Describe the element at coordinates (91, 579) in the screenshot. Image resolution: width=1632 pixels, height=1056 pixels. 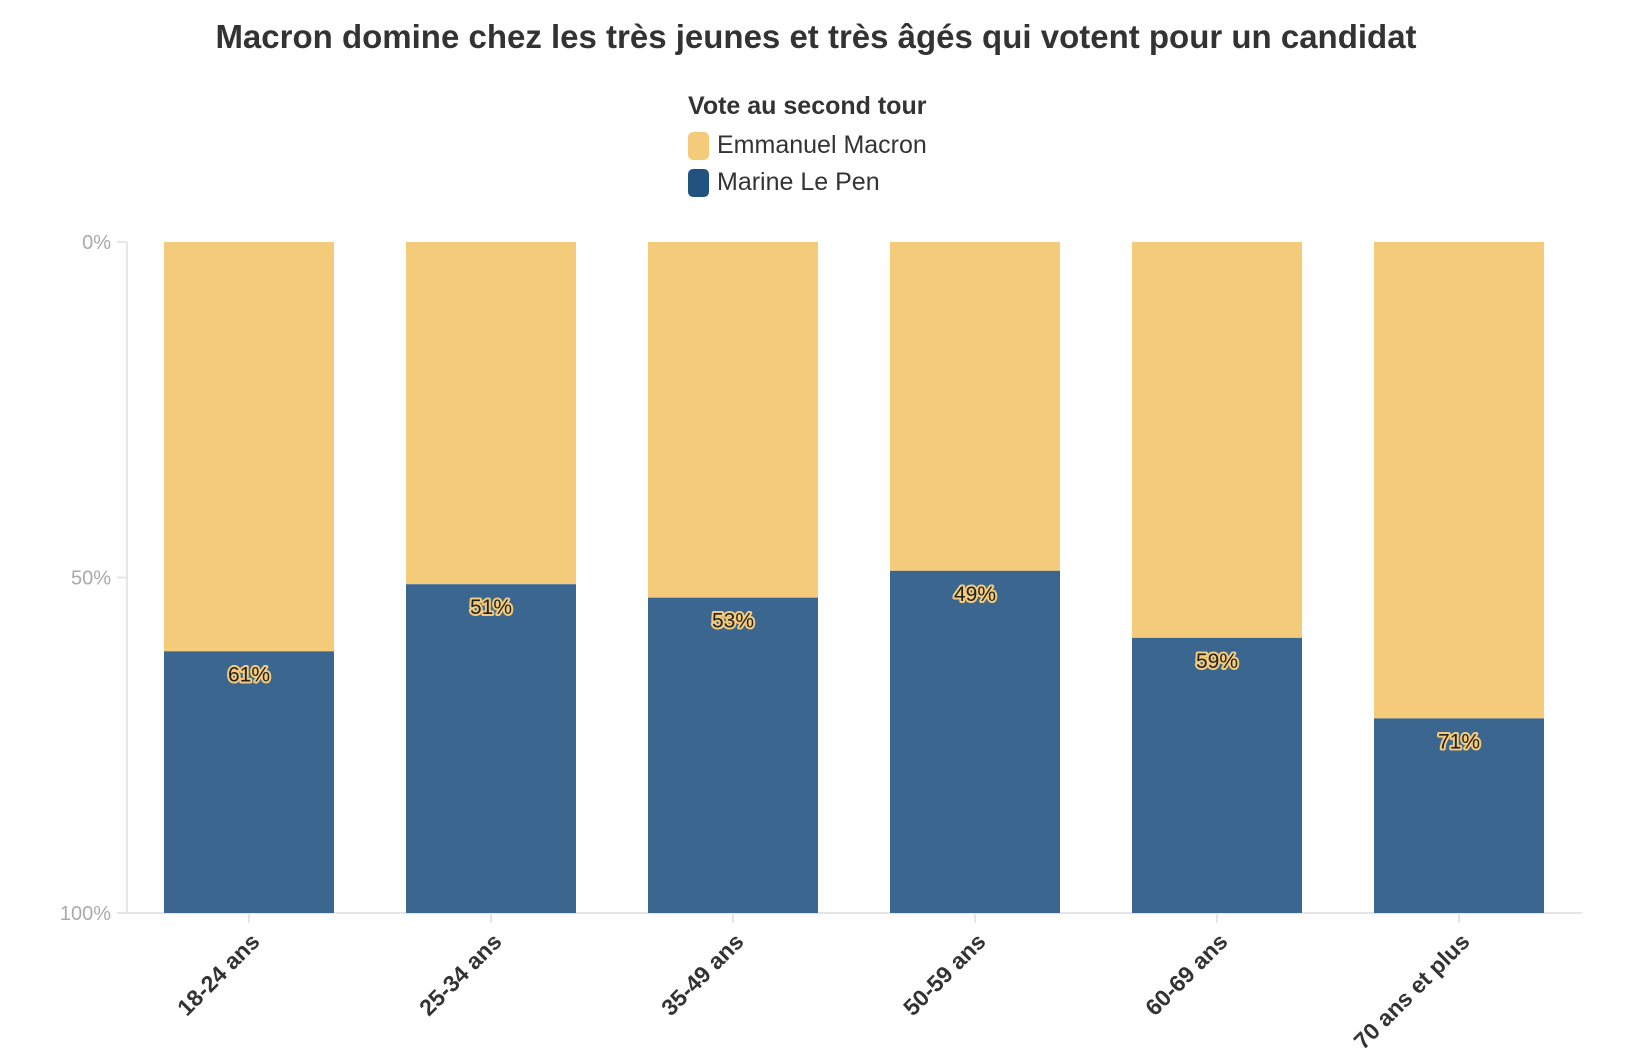
I see `y-tick-label: 50%` at that location.